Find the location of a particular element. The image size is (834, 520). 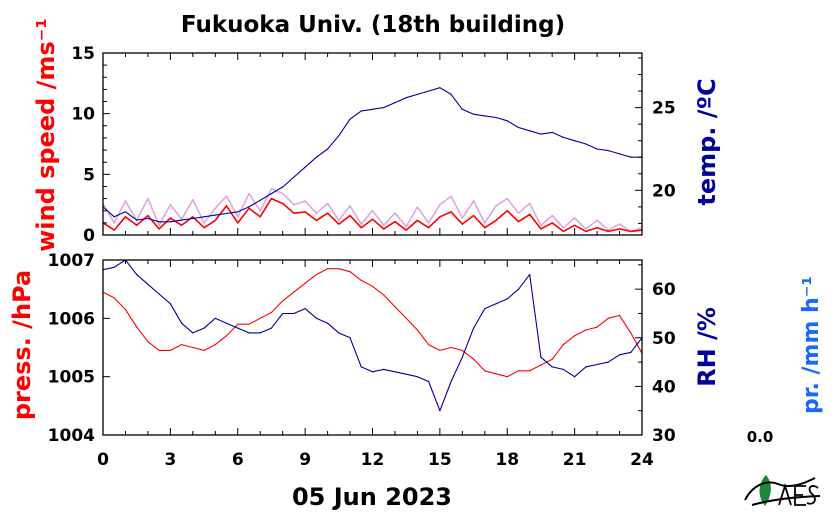

time-tick-label: 21 is located at coordinates (575, 460).